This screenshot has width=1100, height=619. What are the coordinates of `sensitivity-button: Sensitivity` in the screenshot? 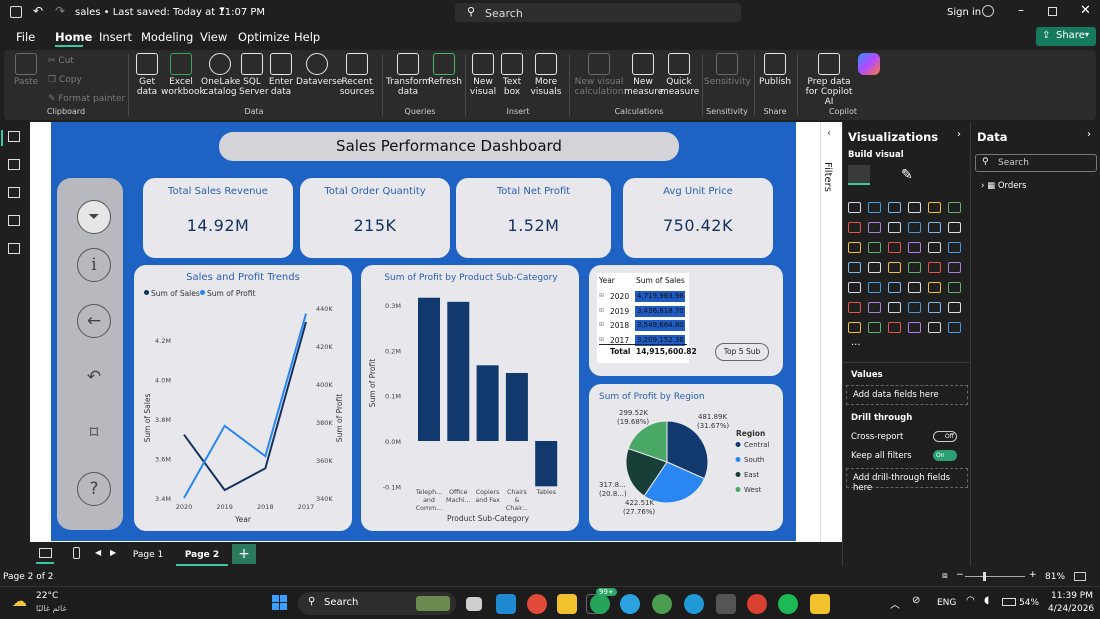 It's located at (727, 70).